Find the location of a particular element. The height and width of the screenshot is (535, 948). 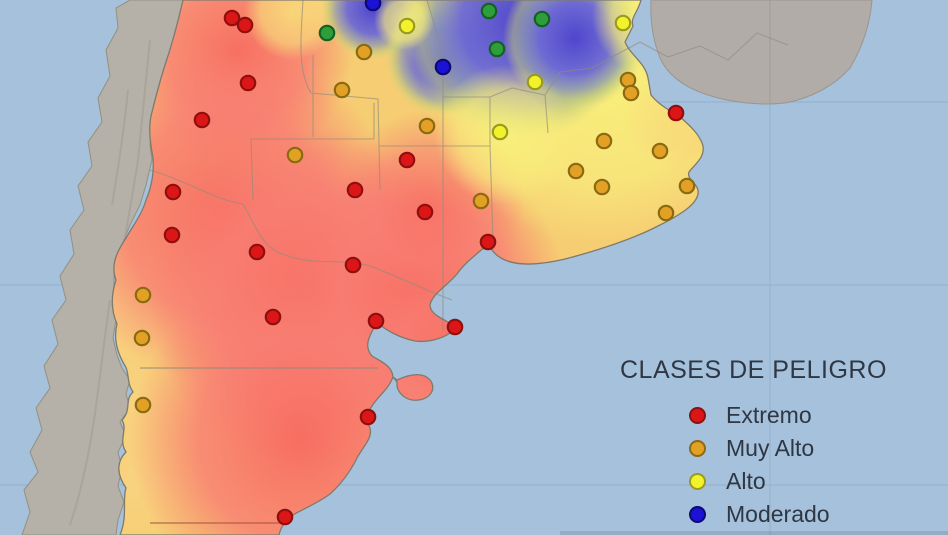

bottom-edge-shade is located at coordinates (754, 533).